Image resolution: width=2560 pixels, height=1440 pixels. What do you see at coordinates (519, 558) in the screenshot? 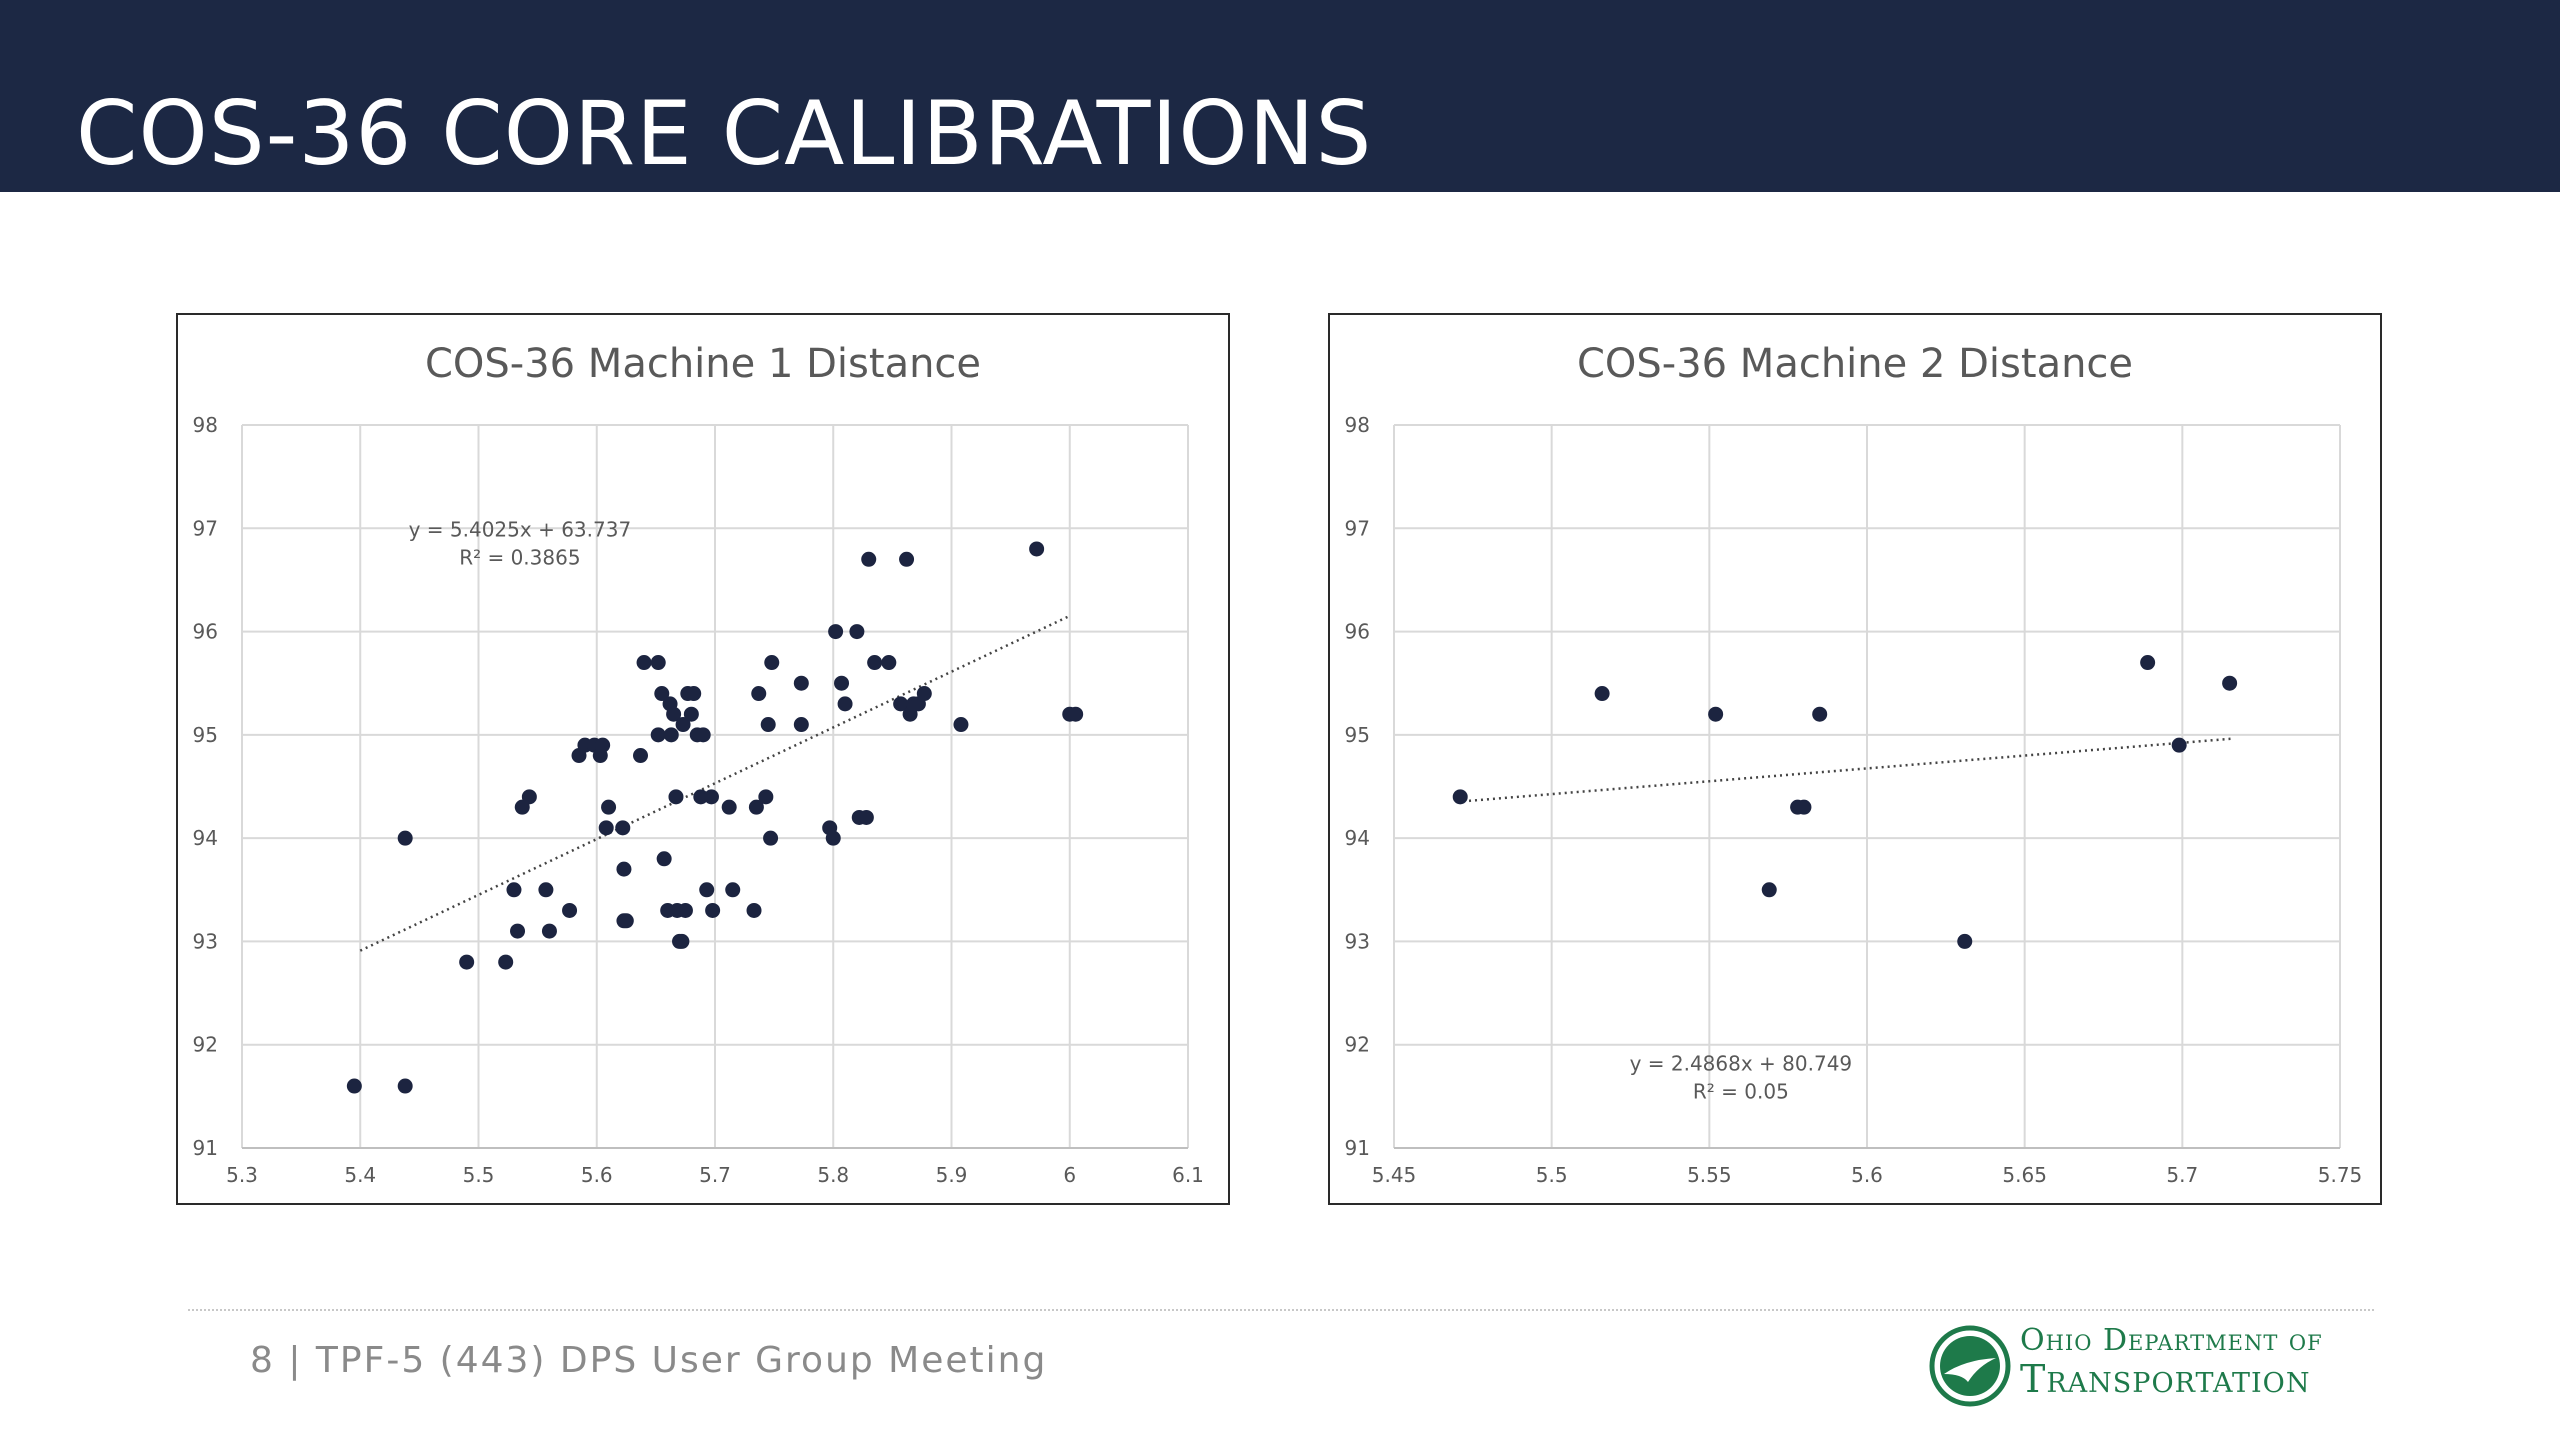
I see `chart-1-trendline-r2: R² = 0.3865` at bounding box center [519, 558].